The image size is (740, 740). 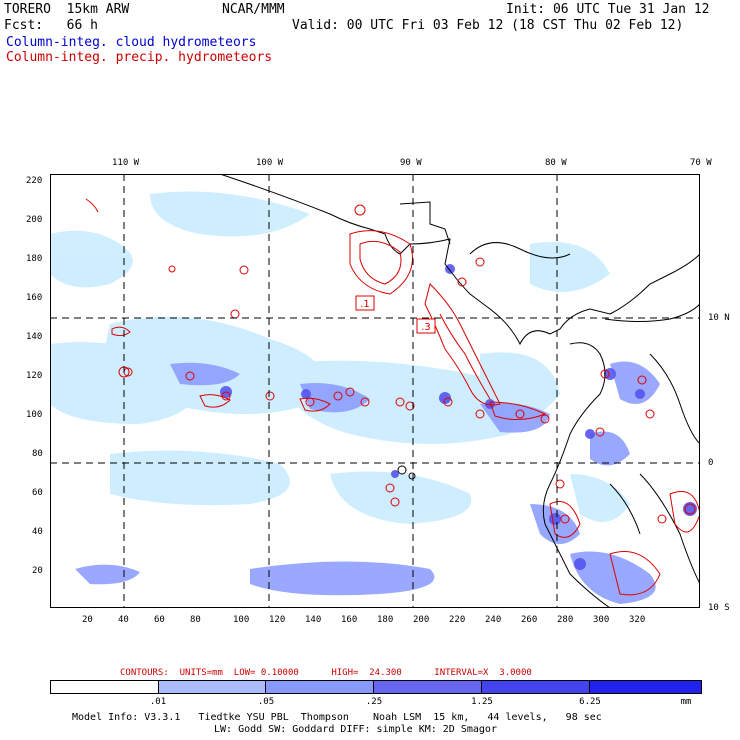 I want to click on x-tick: 300, so click(x=601, y=620).